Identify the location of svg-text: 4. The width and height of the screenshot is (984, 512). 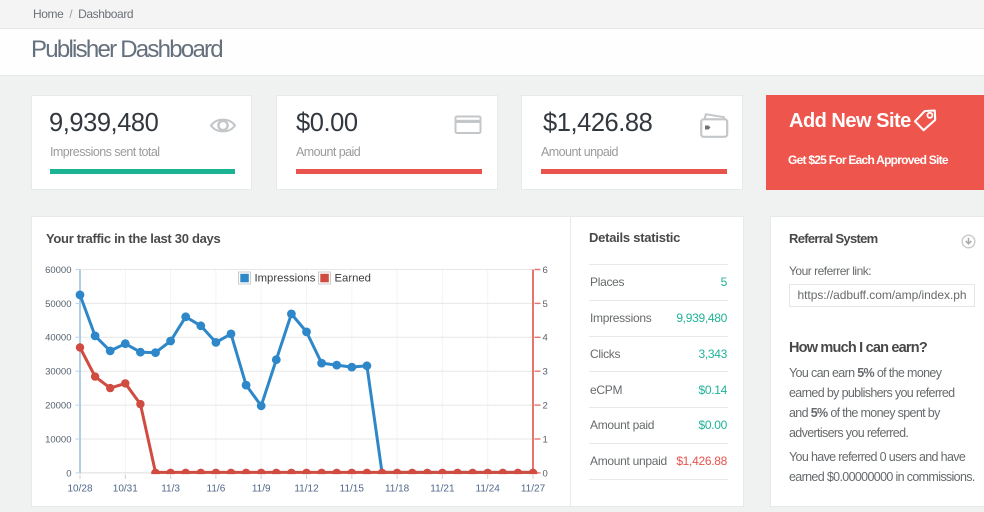
(545, 338).